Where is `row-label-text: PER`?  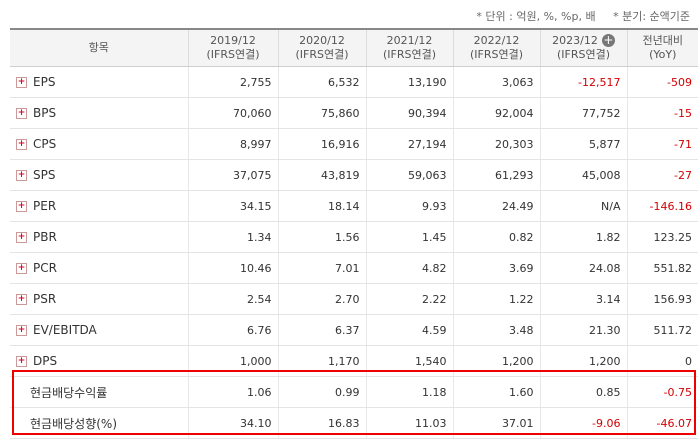
row-label-text: PER is located at coordinates (45, 206).